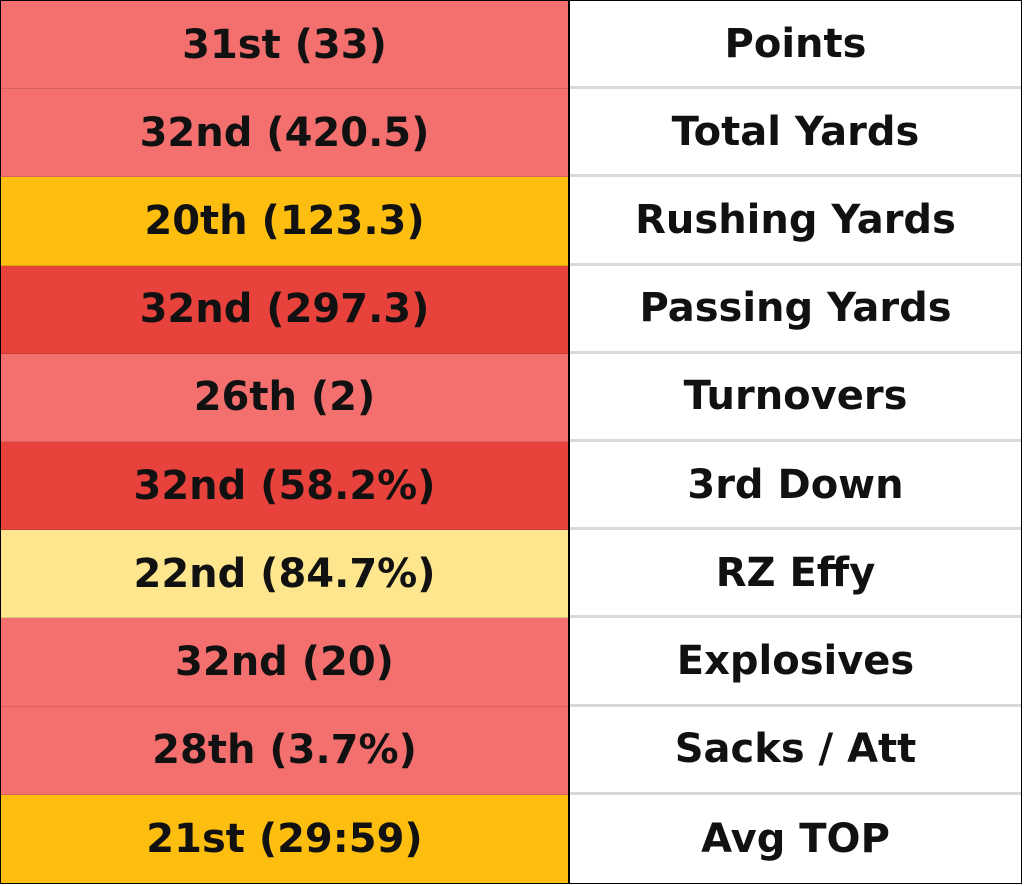 This screenshot has width=1024, height=886. What do you see at coordinates (795, 309) in the screenshot?
I see `stat-label-cell: Passing Yards` at bounding box center [795, 309].